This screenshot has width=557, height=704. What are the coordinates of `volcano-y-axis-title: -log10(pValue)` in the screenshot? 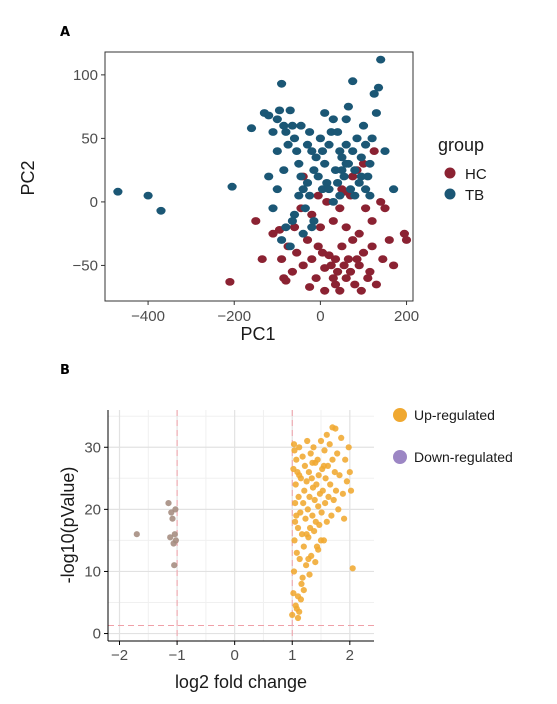 It's located at (68, 525).